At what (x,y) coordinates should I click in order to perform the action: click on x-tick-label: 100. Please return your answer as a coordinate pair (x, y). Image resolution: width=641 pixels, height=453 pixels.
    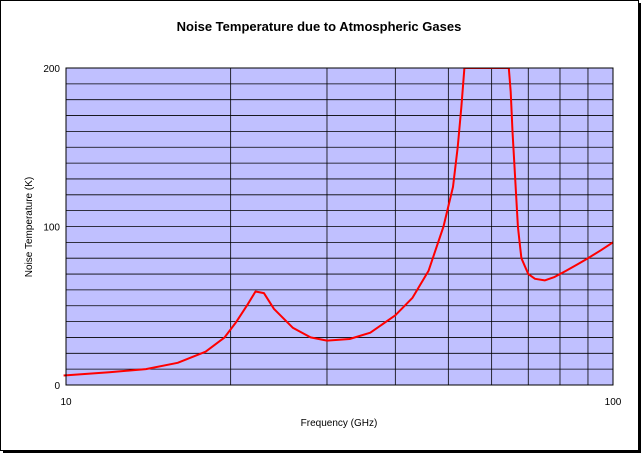
    Looking at the image, I should click on (613, 402).